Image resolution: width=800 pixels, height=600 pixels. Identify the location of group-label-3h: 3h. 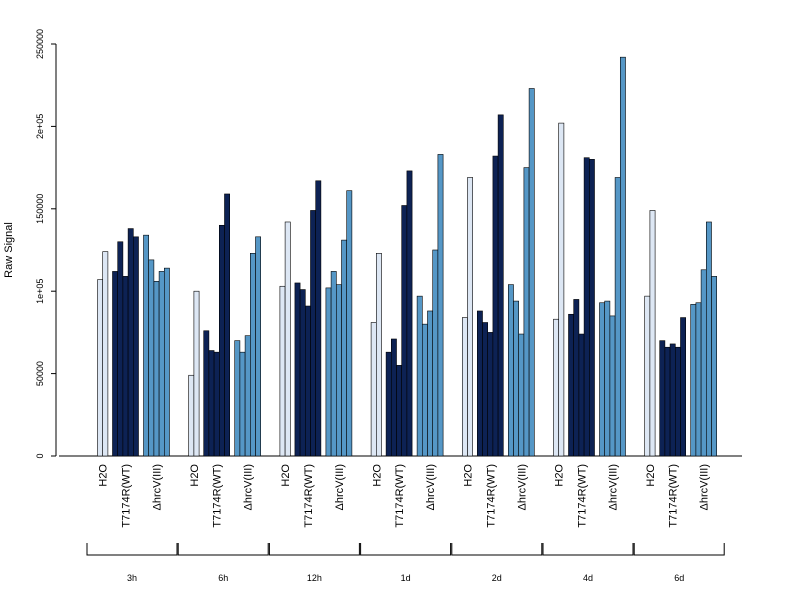
(132, 578).